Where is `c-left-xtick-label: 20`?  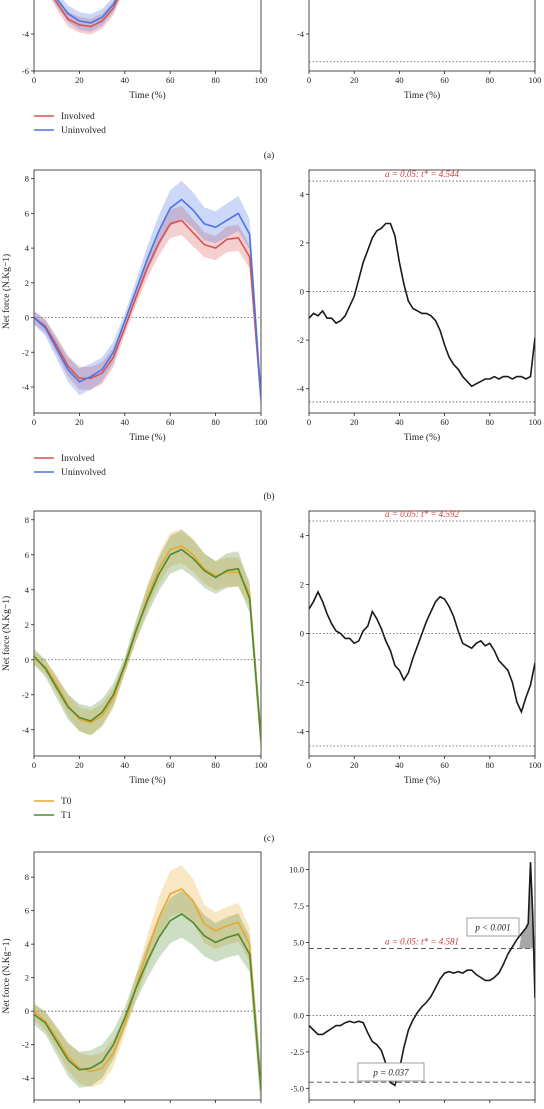
c-left-xtick-label: 20 is located at coordinates (79, 765).